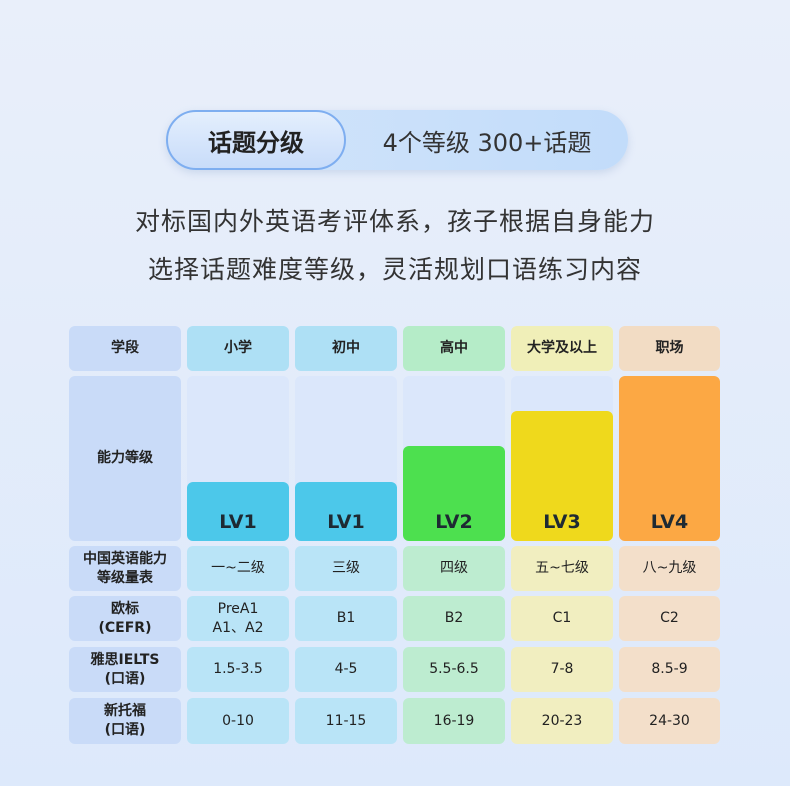 The width and height of the screenshot is (790, 786). I want to click on row-label-cefr: 欧标 (CEFR), so click(125, 618).